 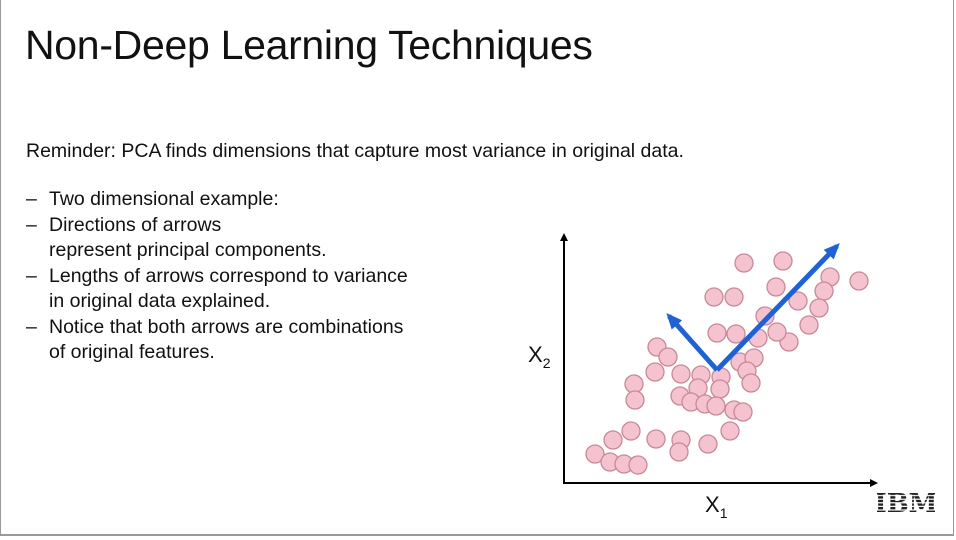 I want to click on bullet-item: – Two dimensional example:, so click(x=251, y=200).